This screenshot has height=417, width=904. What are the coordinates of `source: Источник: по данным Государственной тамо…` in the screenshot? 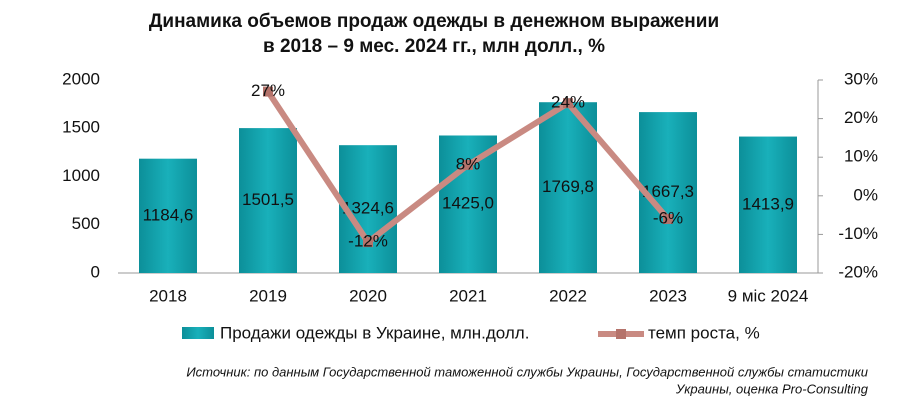 It's located at (527, 371).